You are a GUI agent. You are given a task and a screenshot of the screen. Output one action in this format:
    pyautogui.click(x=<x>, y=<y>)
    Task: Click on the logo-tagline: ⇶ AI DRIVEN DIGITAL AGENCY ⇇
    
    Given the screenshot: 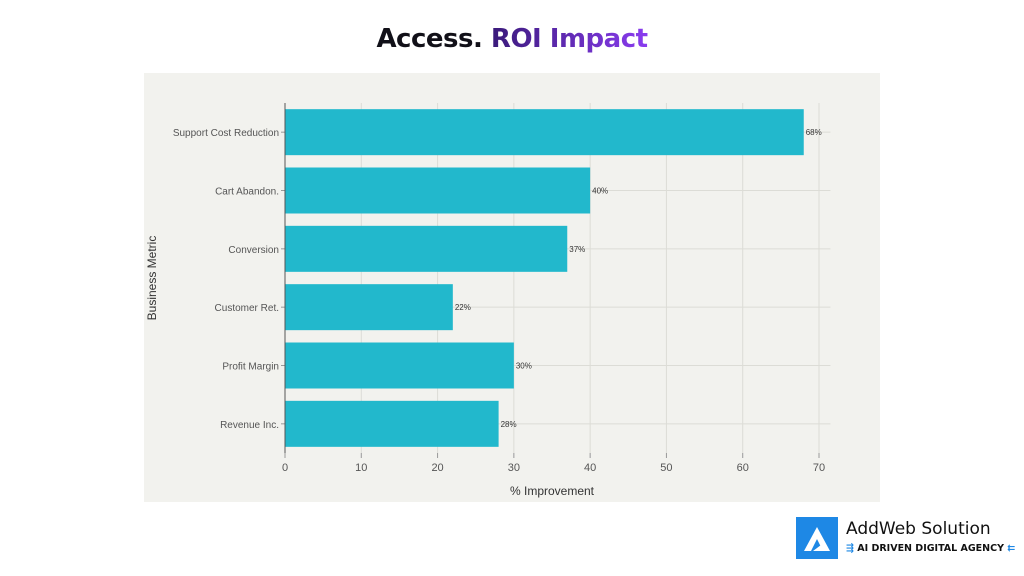 What is the action you would take?
    pyautogui.click(x=931, y=548)
    